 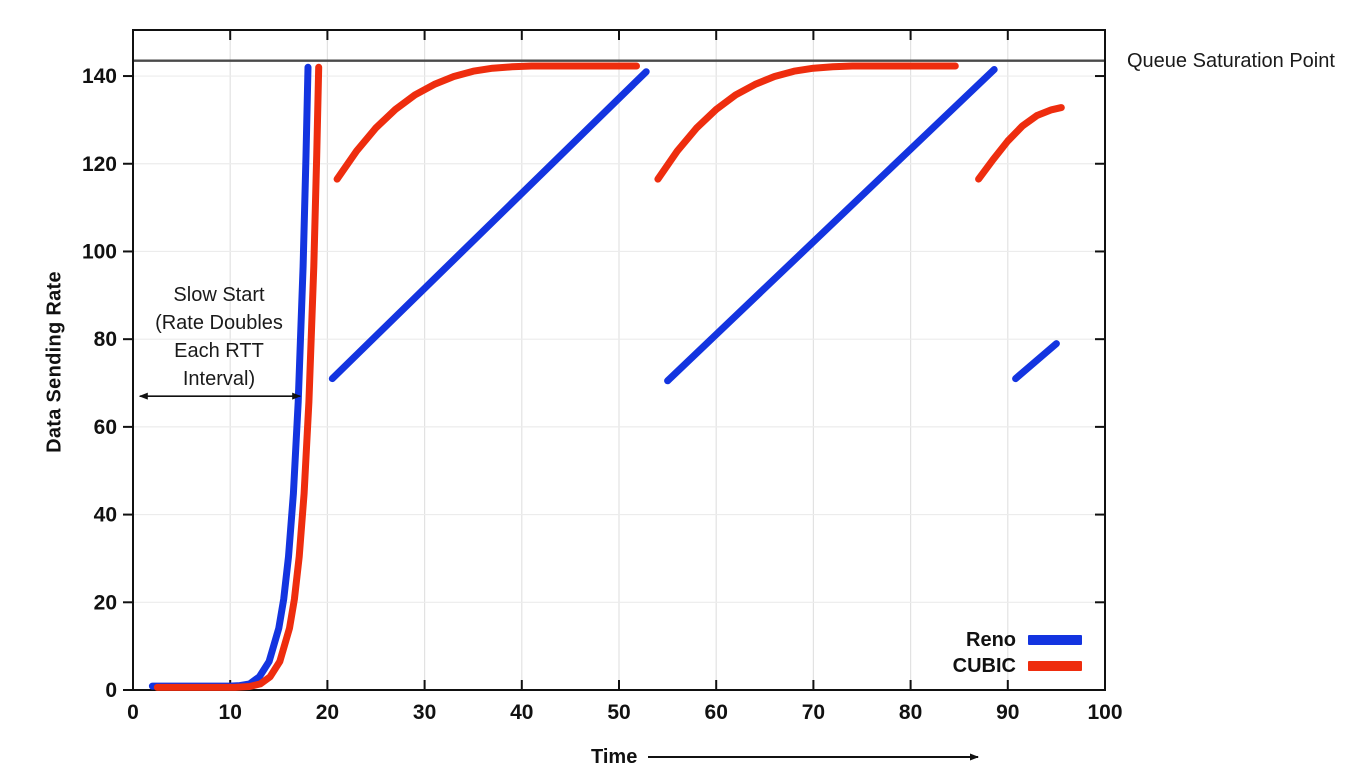 What do you see at coordinates (54, 362) in the screenshot?
I see `y-axis-label: Data Sending Rate` at bounding box center [54, 362].